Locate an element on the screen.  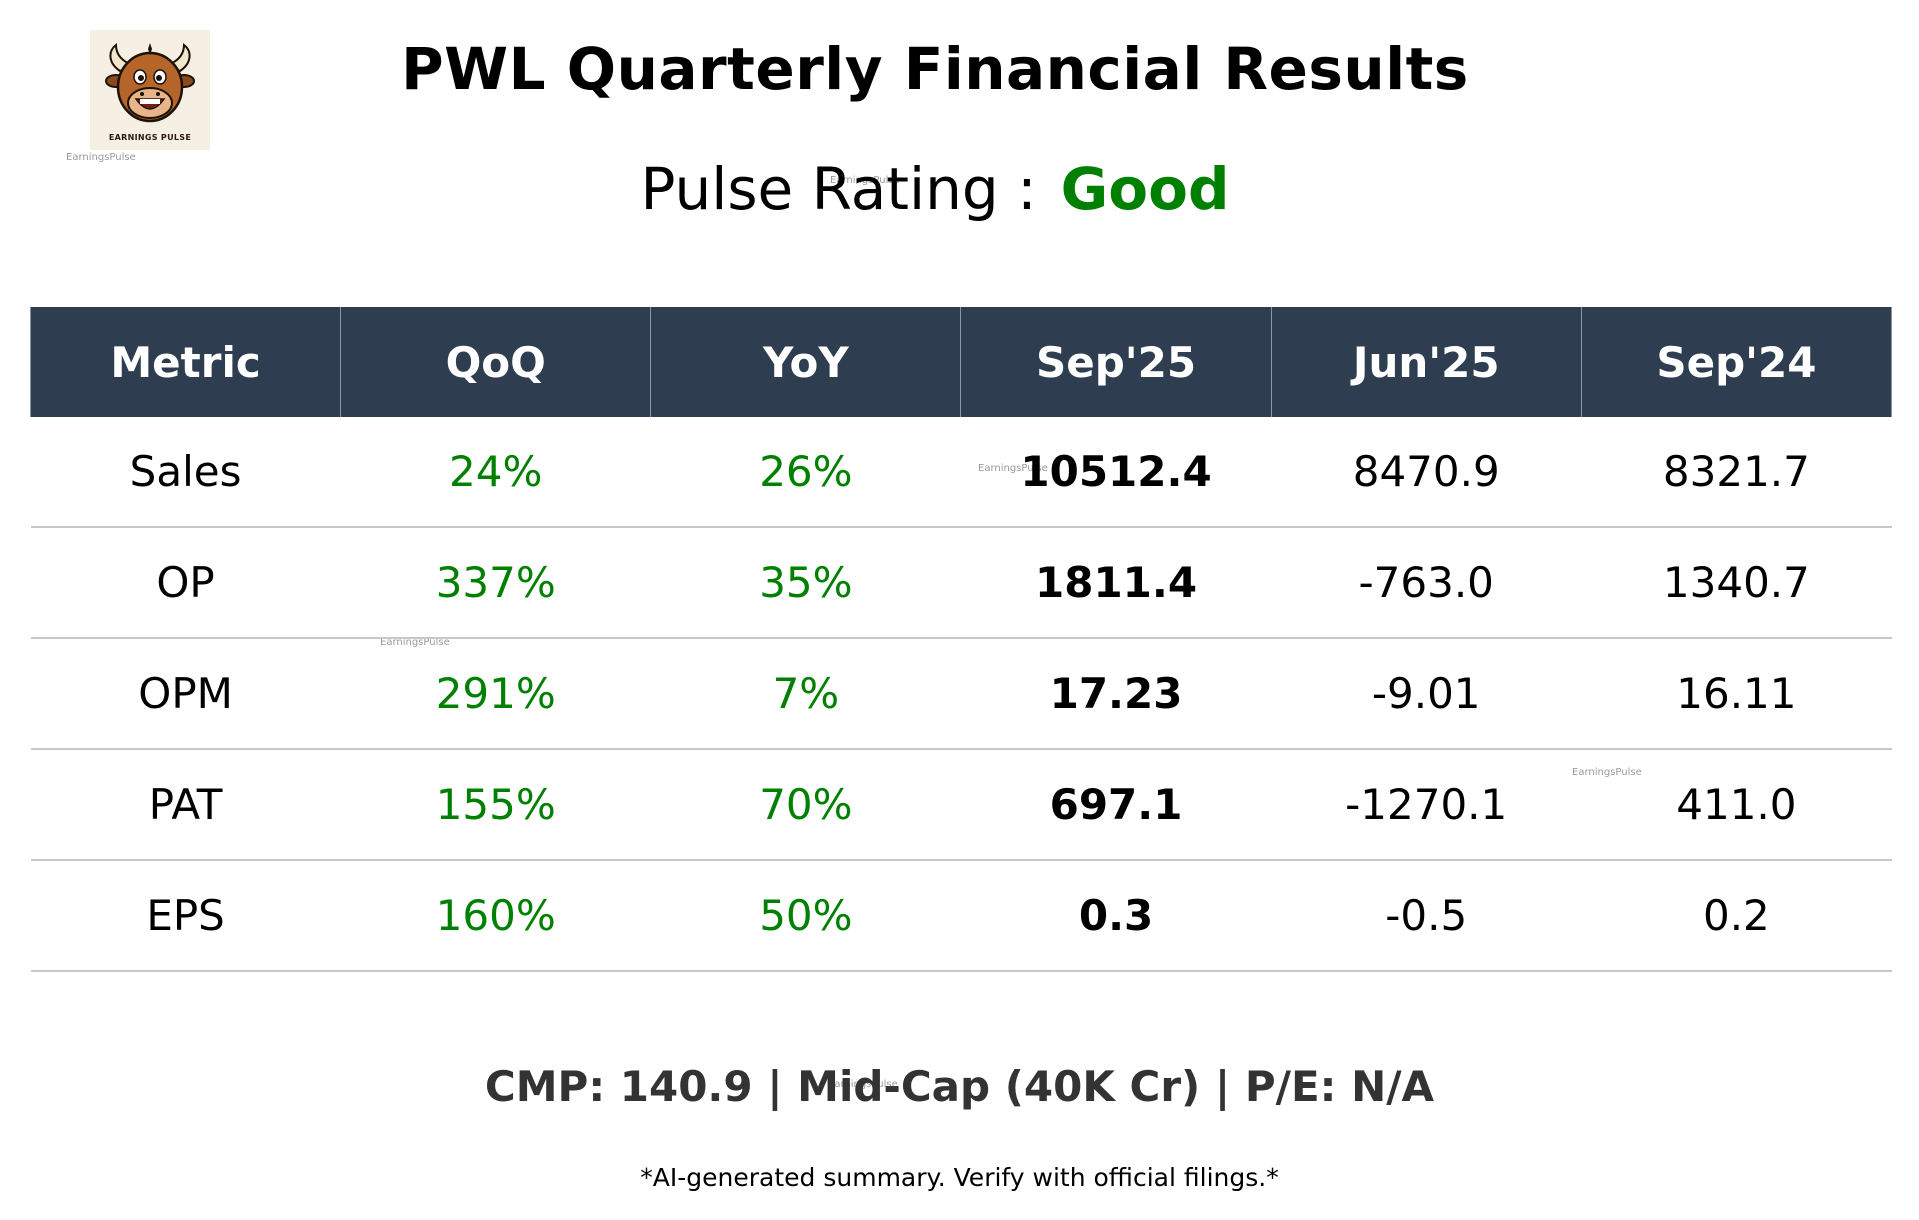
table-row: OP 337% 35% 1811.4 -763.0 1340.7 is located at coordinates (961, 583).